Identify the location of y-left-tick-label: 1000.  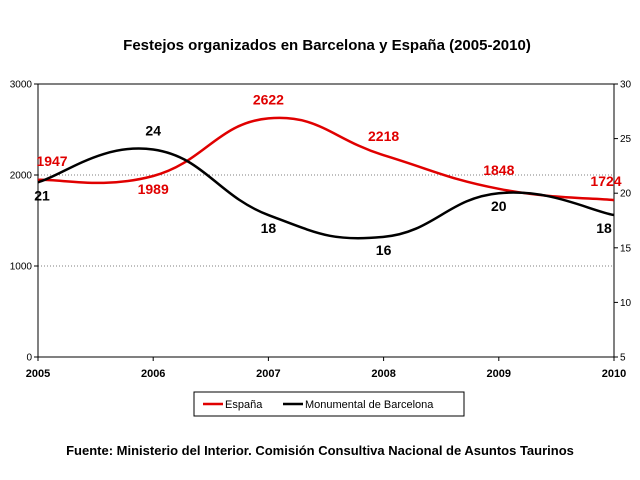
(21, 267).